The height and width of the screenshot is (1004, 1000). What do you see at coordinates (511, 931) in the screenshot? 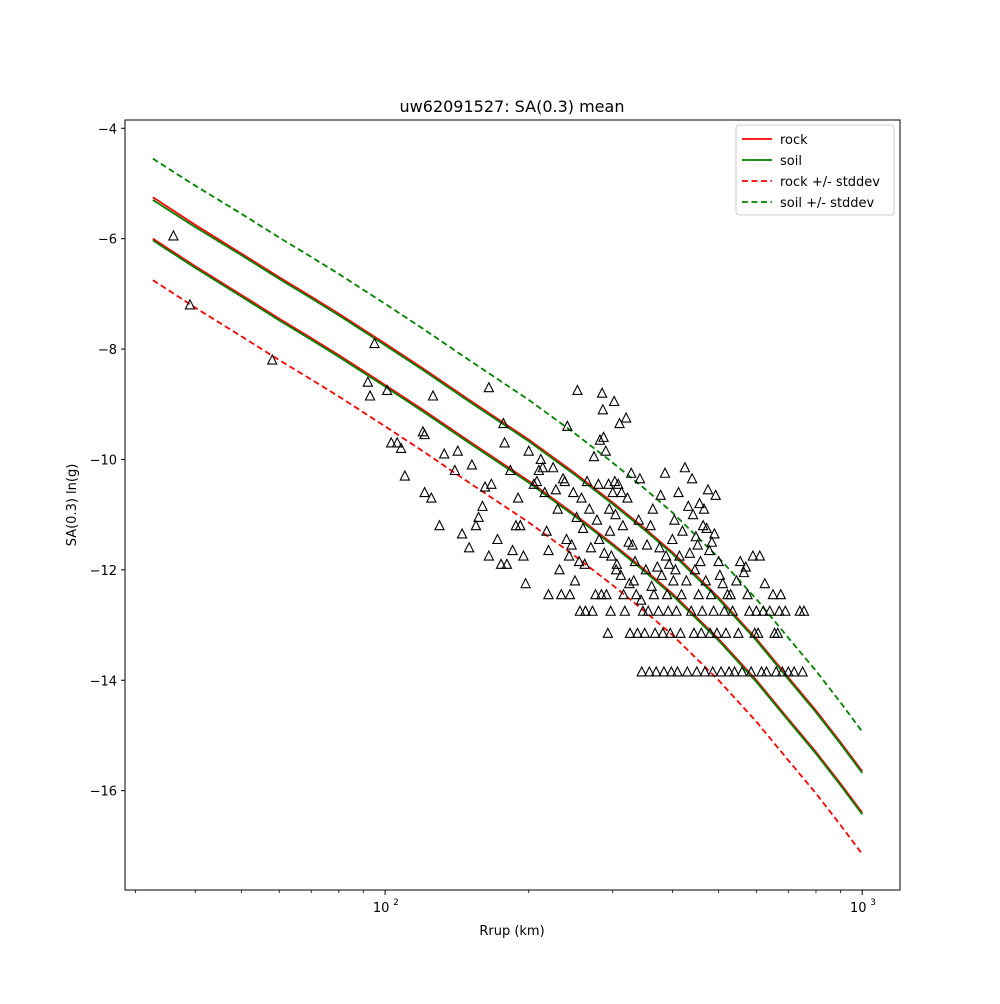
I see `x-axis-label: Rrup (km)` at bounding box center [511, 931].